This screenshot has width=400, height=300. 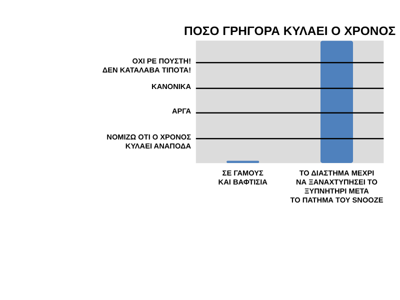 What do you see at coordinates (182, 111) in the screenshot?
I see `ref-line-label: ΑΡΓΑ` at bounding box center [182, 111].